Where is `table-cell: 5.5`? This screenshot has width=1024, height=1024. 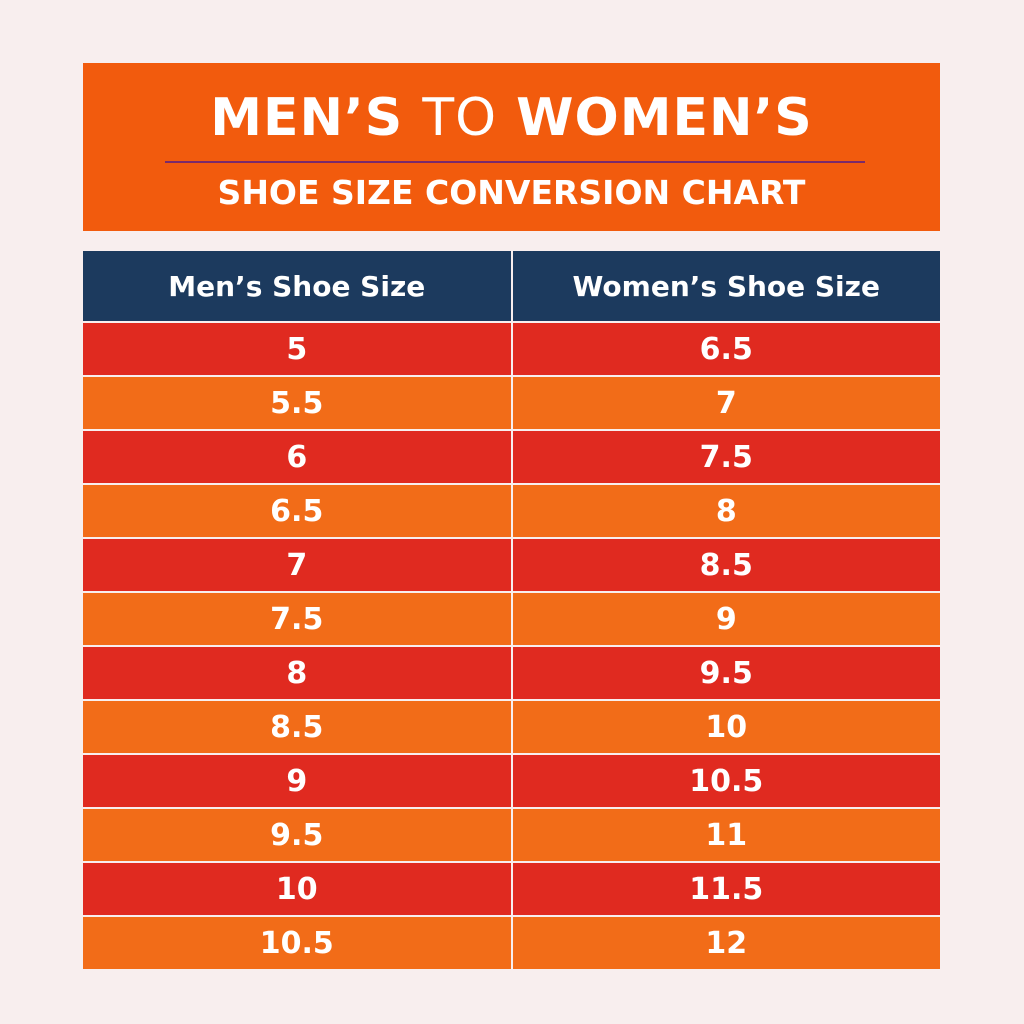 table-cell: 5.5 is located at coordinates (297, 403).